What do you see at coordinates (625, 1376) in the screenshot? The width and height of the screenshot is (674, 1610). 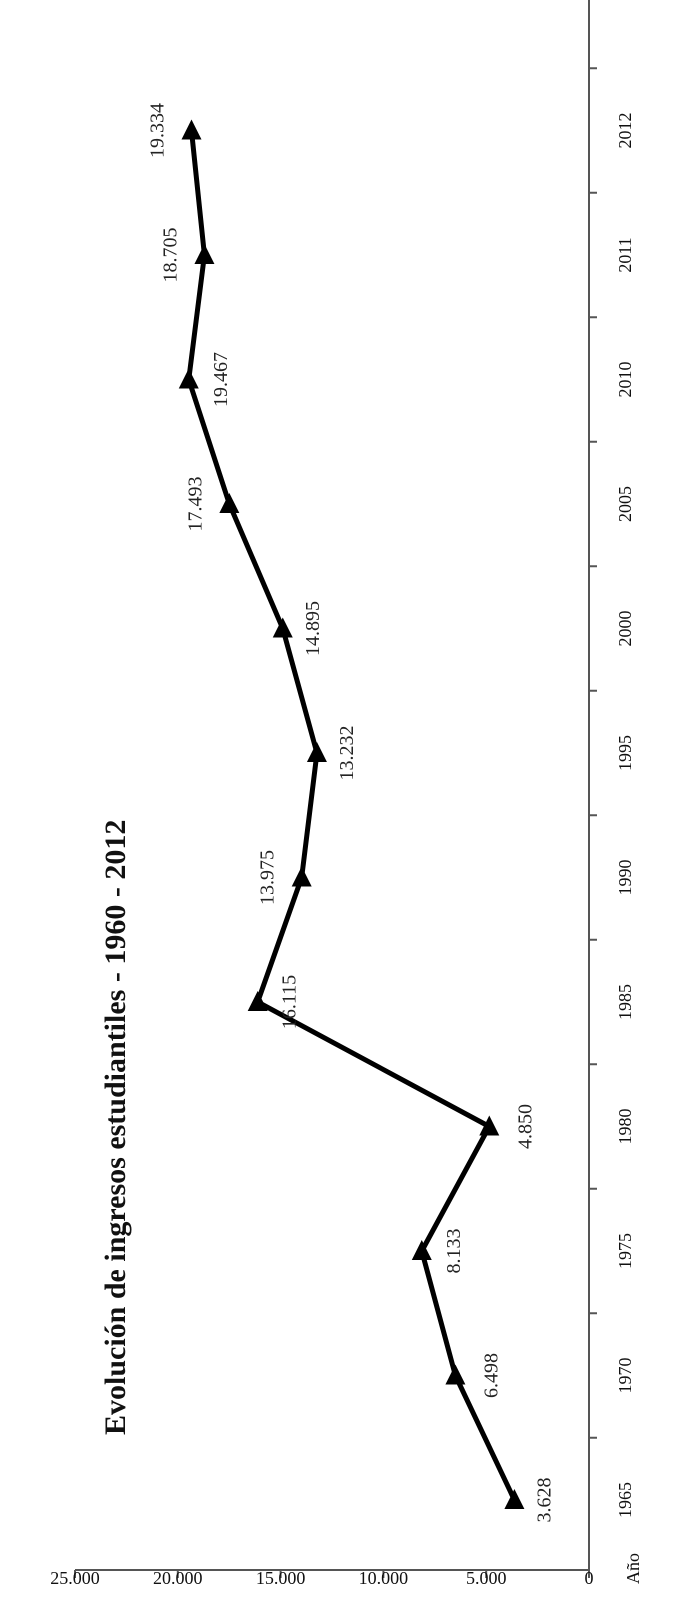 I see `x-tick-label: 1970` at bounding box center [625, 1376].